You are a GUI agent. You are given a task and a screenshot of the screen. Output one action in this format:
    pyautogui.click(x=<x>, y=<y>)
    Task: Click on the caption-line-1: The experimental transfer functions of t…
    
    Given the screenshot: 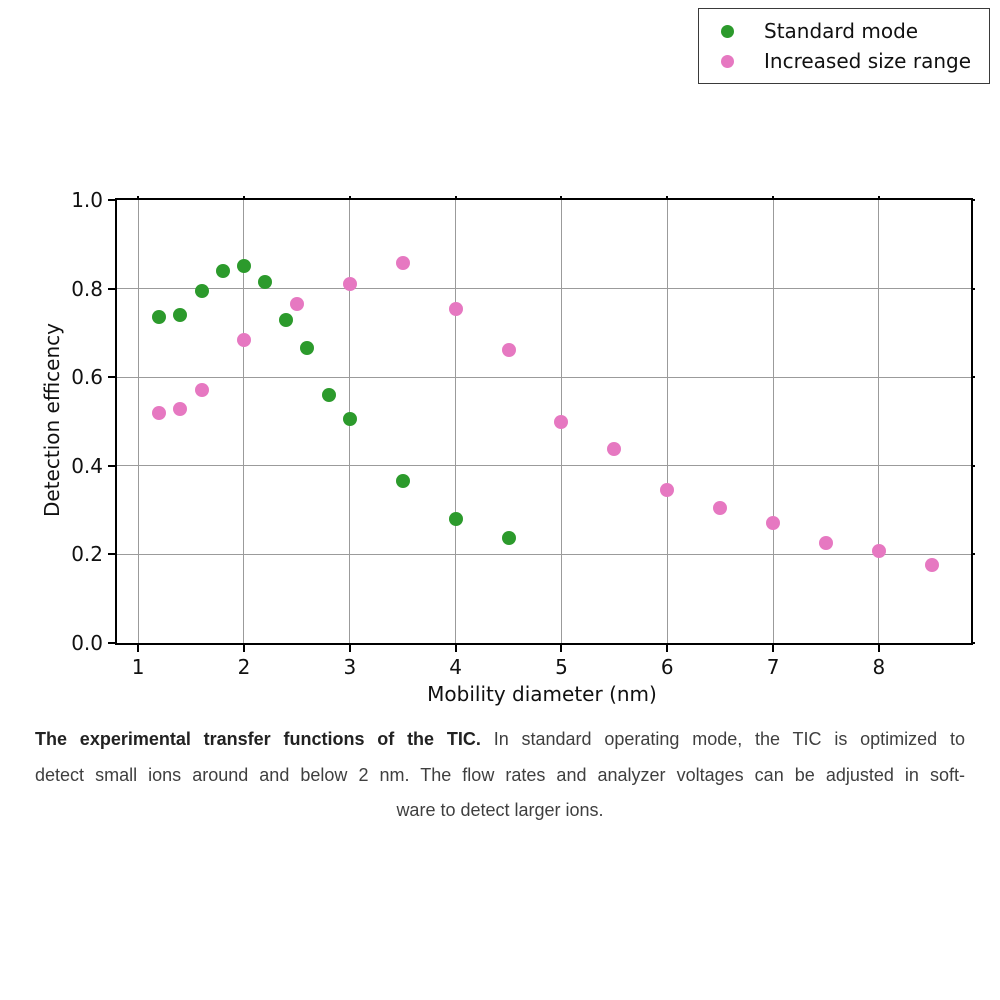 What is the action you would take?
    pyautogui.click(x=500, y=740)
    